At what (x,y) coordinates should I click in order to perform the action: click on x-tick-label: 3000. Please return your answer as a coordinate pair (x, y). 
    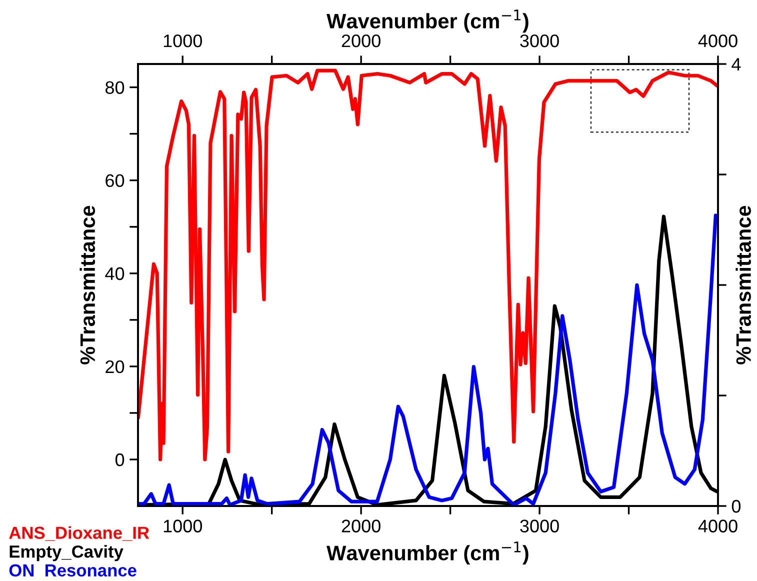
    Looking at the image, I should click on (539, 526).